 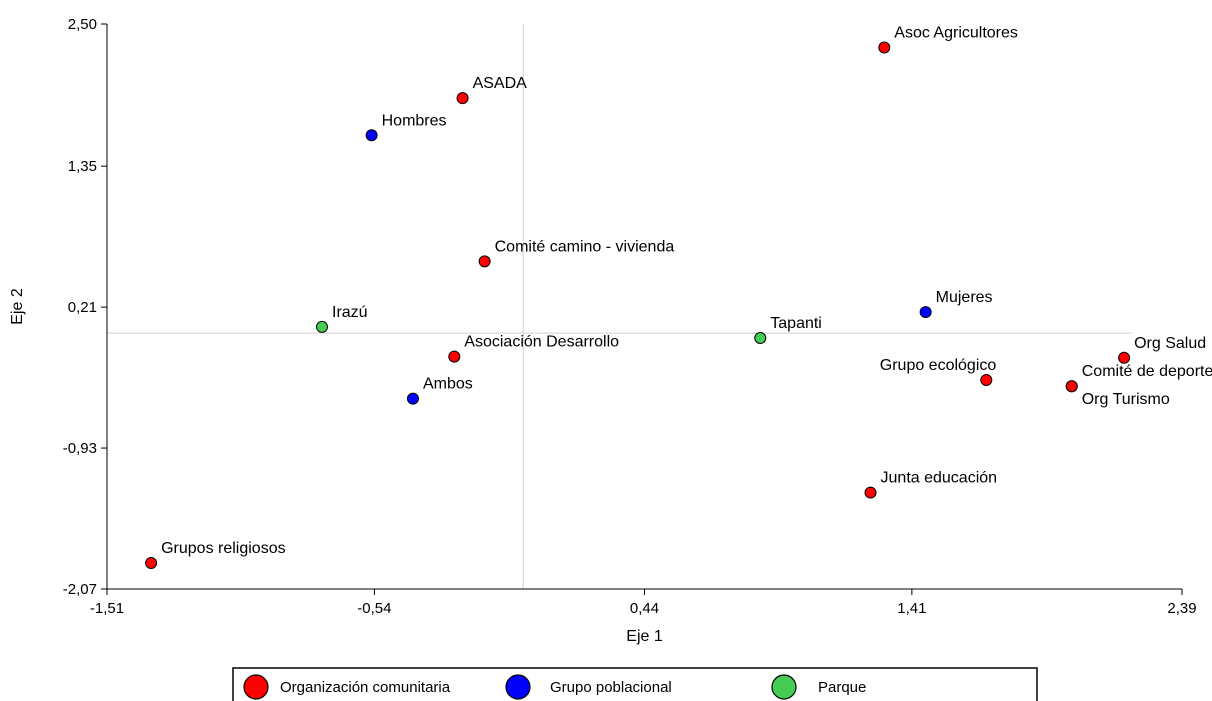 I want to click on point-label: Irazú, so click(x=350, y=312).